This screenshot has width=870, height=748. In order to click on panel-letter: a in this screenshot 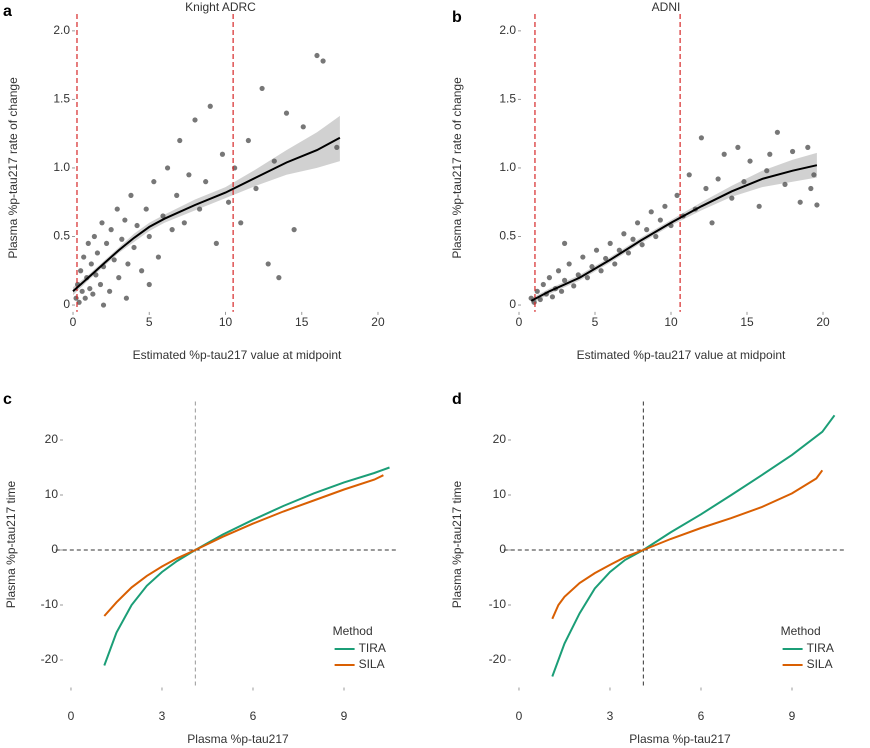, I will do `click(7, 11)`.